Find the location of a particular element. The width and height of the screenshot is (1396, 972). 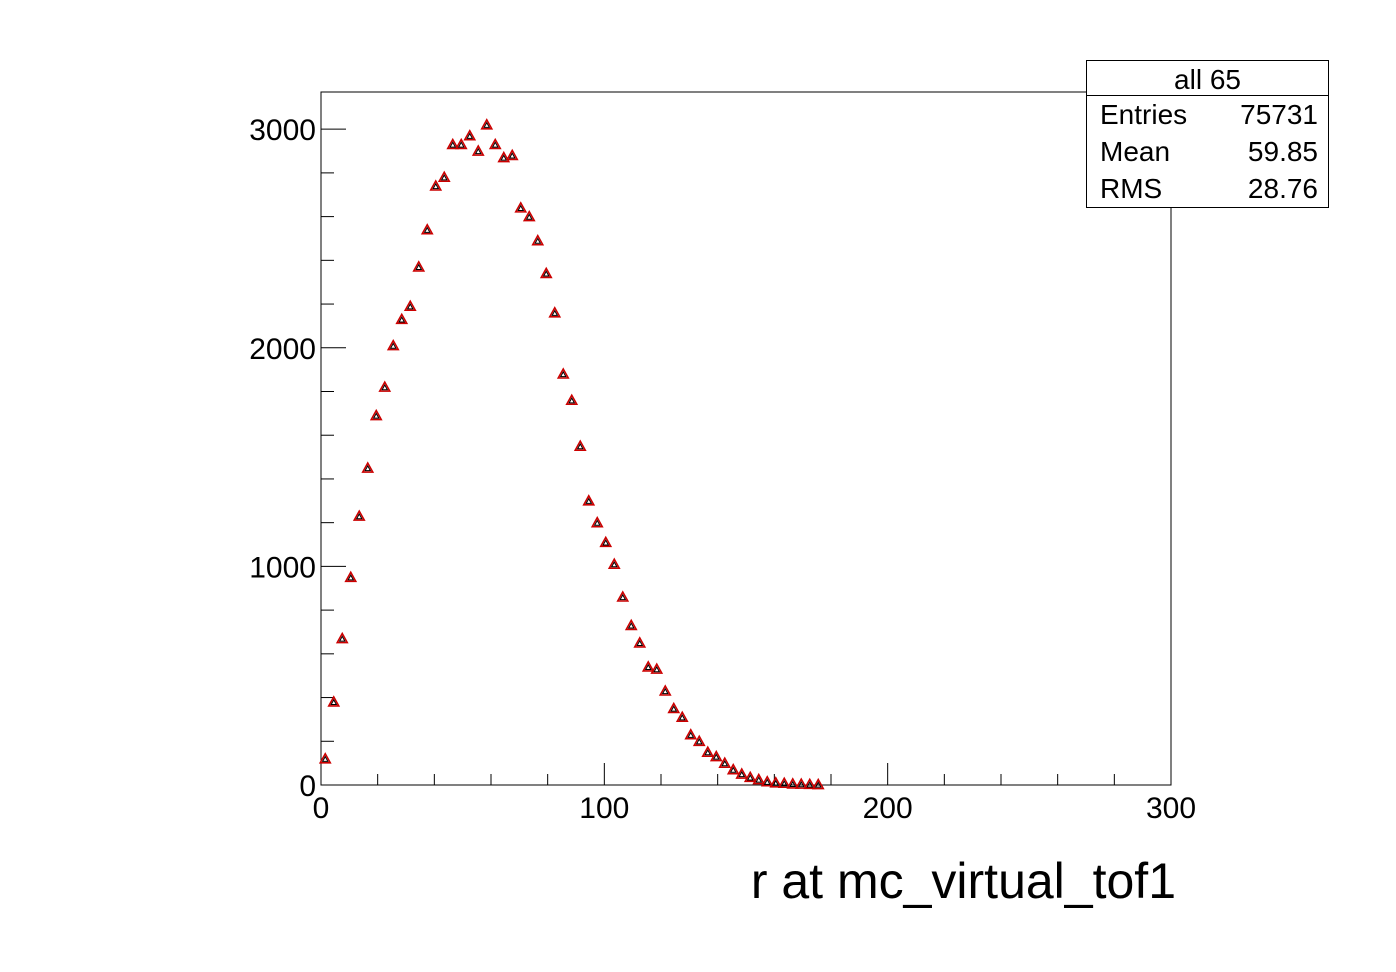

stats-entries-label: Entries is located at coordinates (1144, 114).